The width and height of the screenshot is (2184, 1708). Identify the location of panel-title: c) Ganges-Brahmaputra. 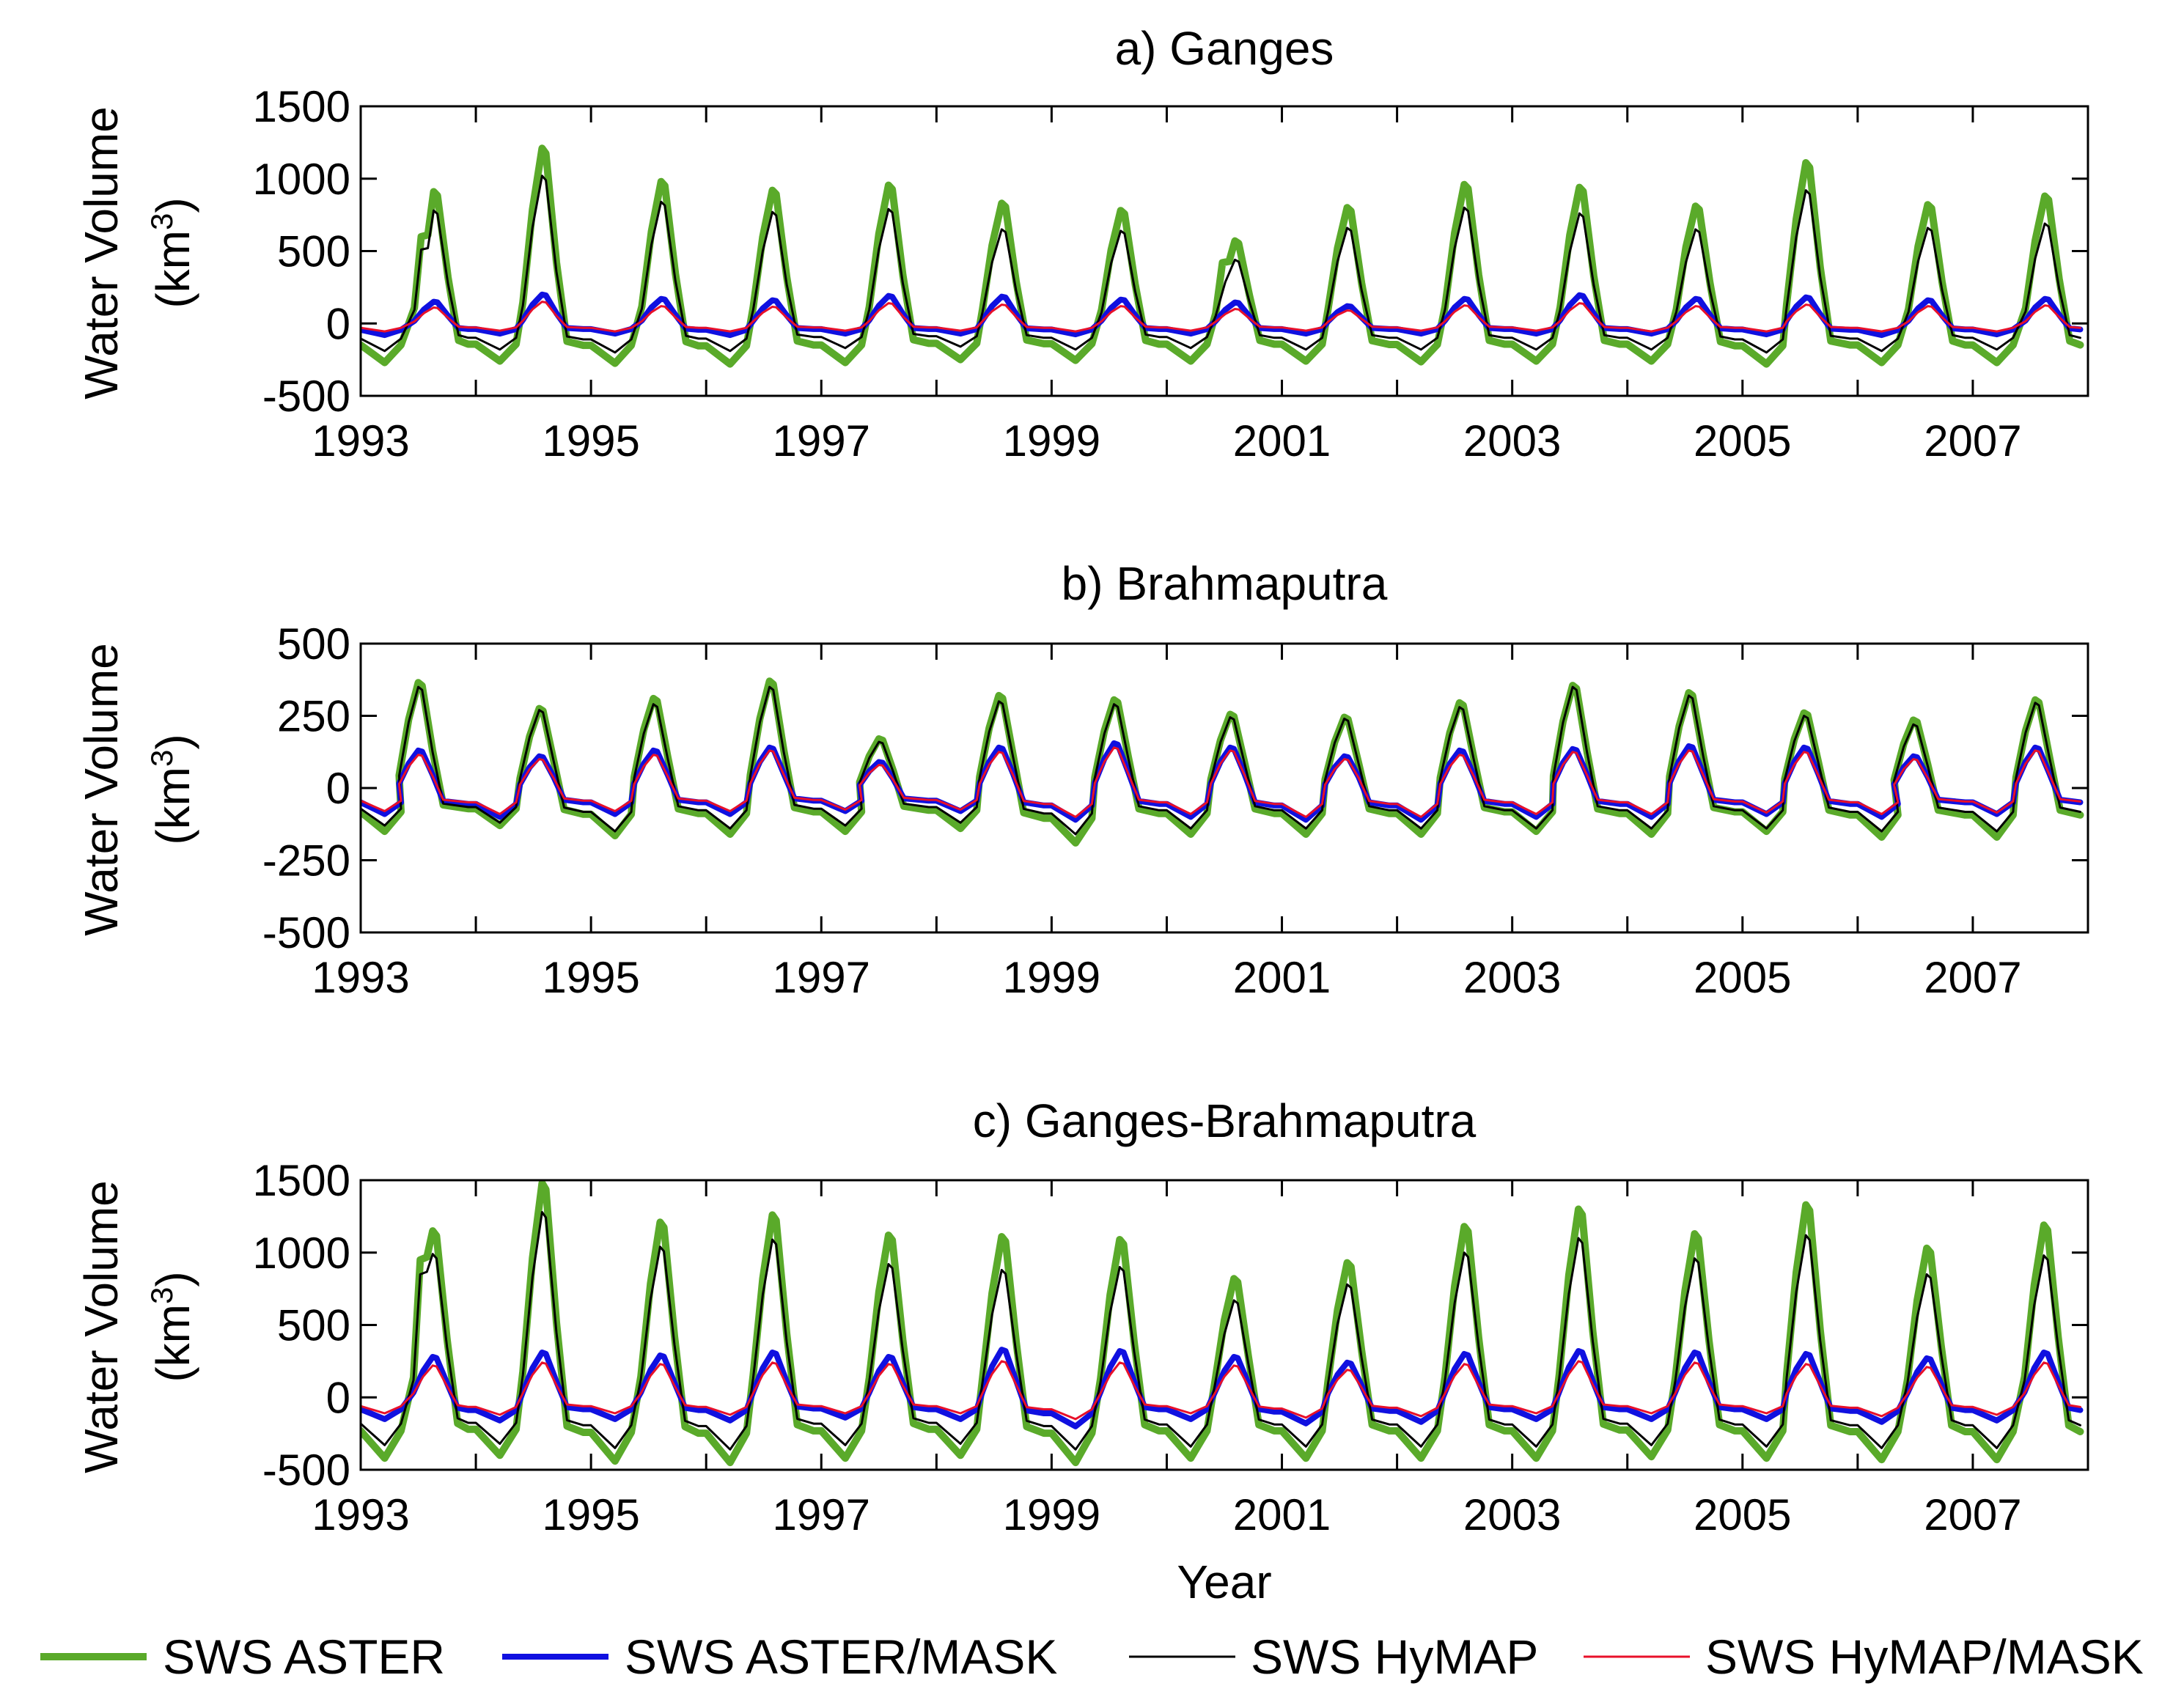
(1225, 1120).